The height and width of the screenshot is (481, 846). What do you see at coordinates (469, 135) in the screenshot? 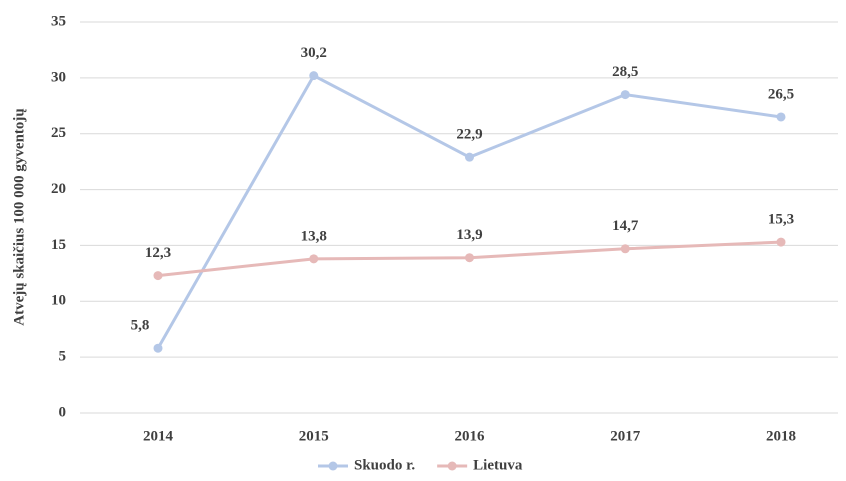
I see `data-label: 22,9` at bounding box center [469, 135].